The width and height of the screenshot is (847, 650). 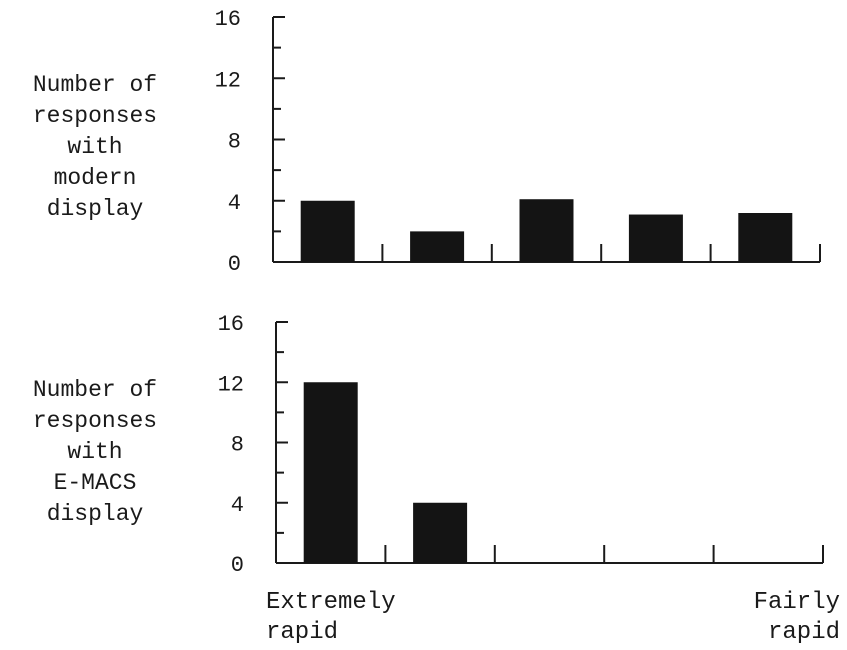 What do you see at coordinates (797, 602) in the screenshot?
I see `x-caption-right-0: Fairly` at bounding box center [797, 602].